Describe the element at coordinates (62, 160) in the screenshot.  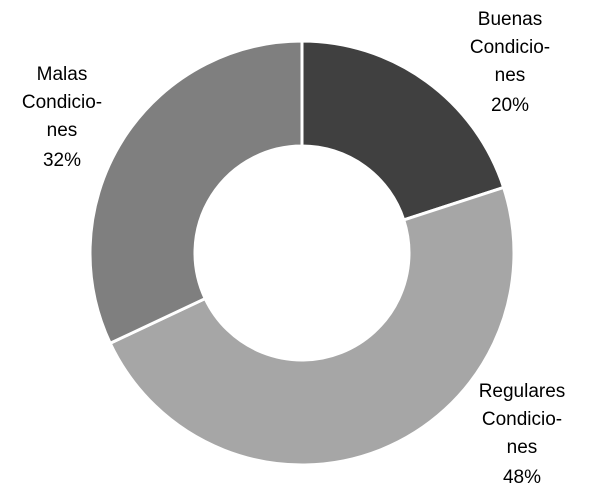
I see `value-label: 32%` at that location.